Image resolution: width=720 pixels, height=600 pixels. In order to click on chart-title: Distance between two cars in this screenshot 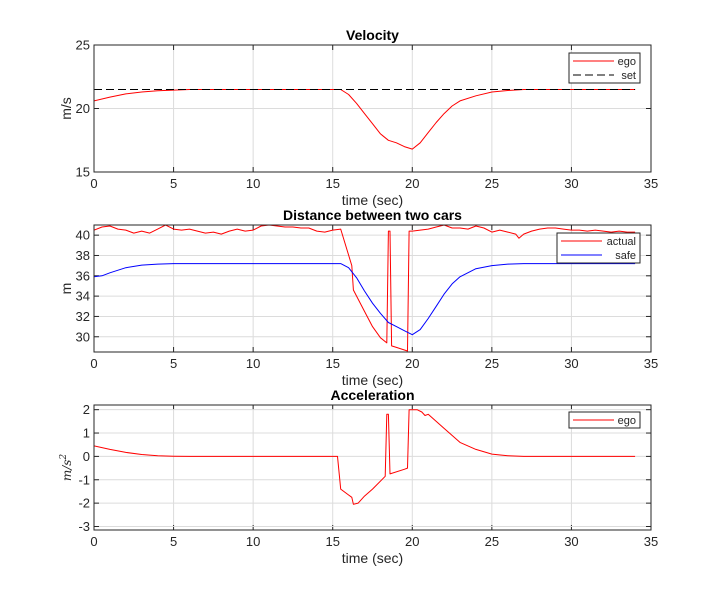, I will do `click(372, 215)`.